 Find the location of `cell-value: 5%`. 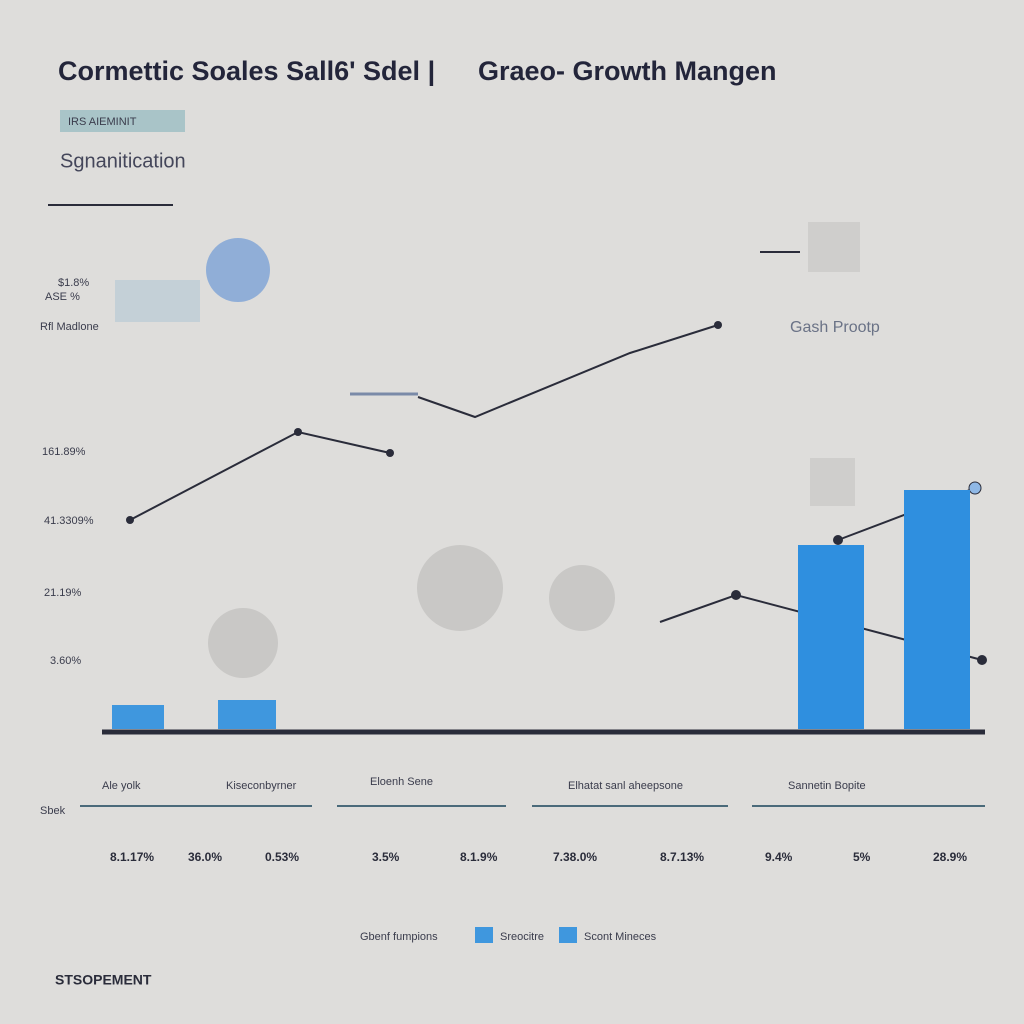

cell-value: 5% is located at coordinates (862, 857).